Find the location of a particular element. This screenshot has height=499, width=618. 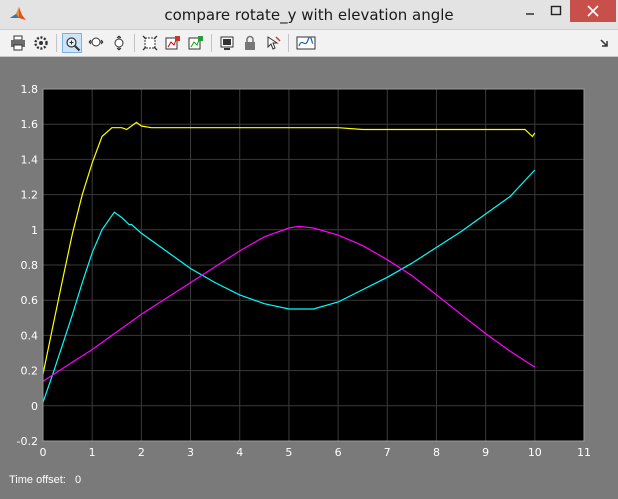

status-bar: Time offset: 0 is located at coordinates (309, 483).